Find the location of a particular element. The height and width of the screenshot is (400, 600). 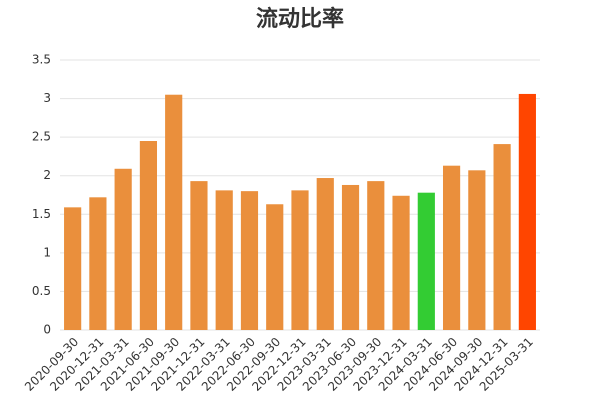

chart-title: 流动比率 is located at coordinates (300, 19).